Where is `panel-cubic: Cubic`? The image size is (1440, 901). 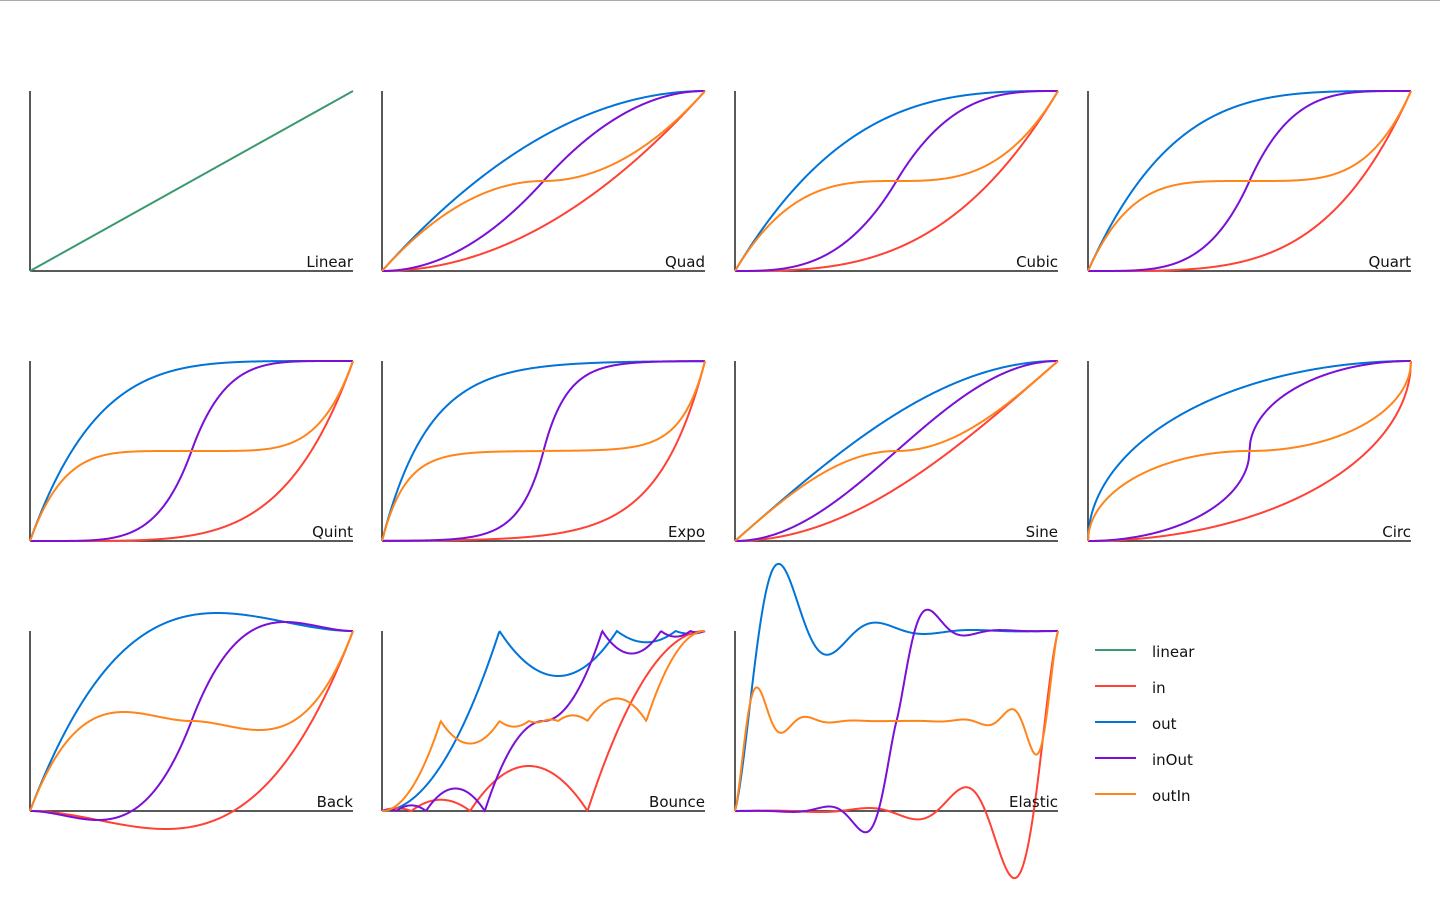 panel-cubic: Cubic is located at coordinates (896, 181).